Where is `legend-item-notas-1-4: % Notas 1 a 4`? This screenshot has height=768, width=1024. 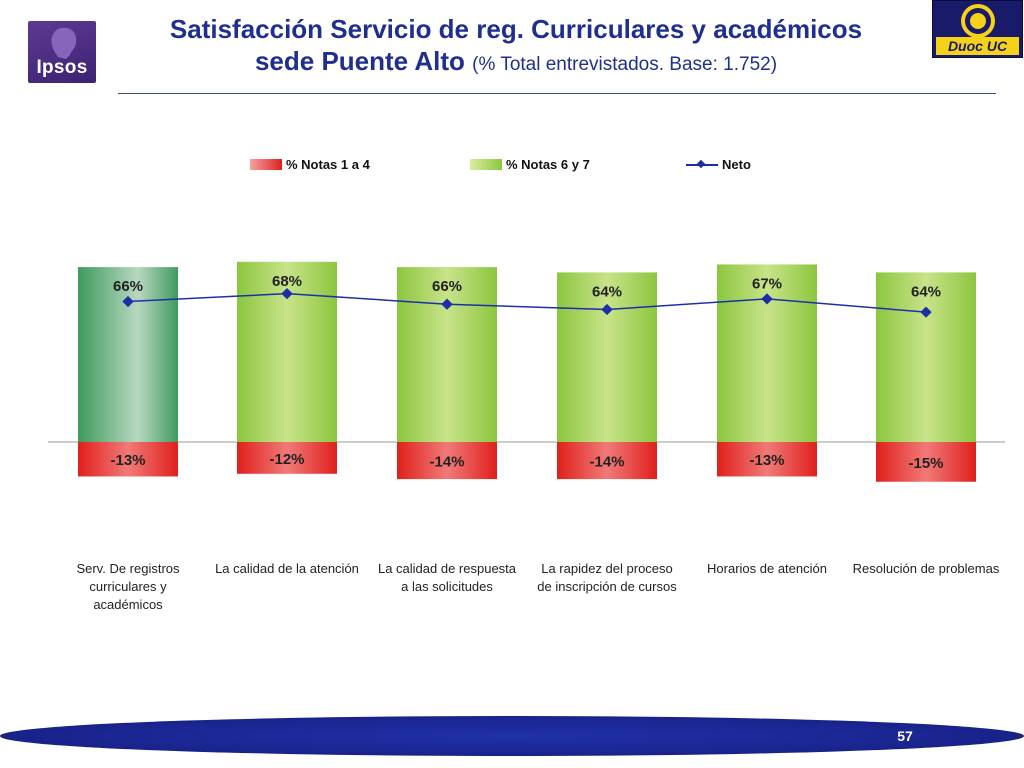 legend-item-notas-1-4: % Notas 1 a 4 is located at coordinates (310, 164).